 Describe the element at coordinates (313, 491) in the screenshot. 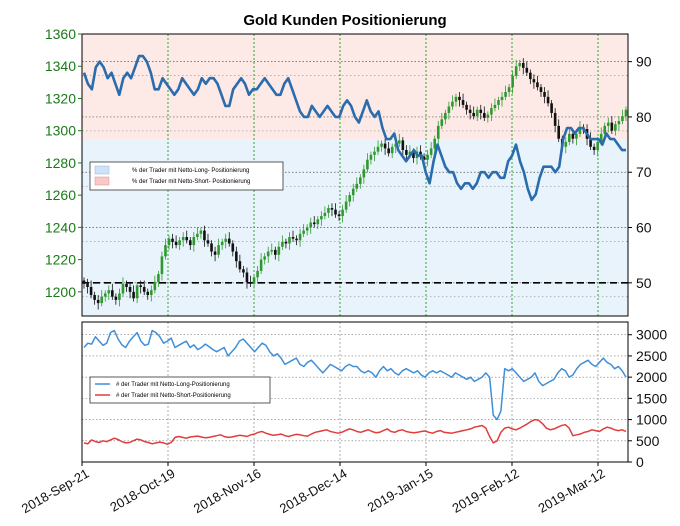

I see `x-tick-label: 2018-Dec-14` at that location.